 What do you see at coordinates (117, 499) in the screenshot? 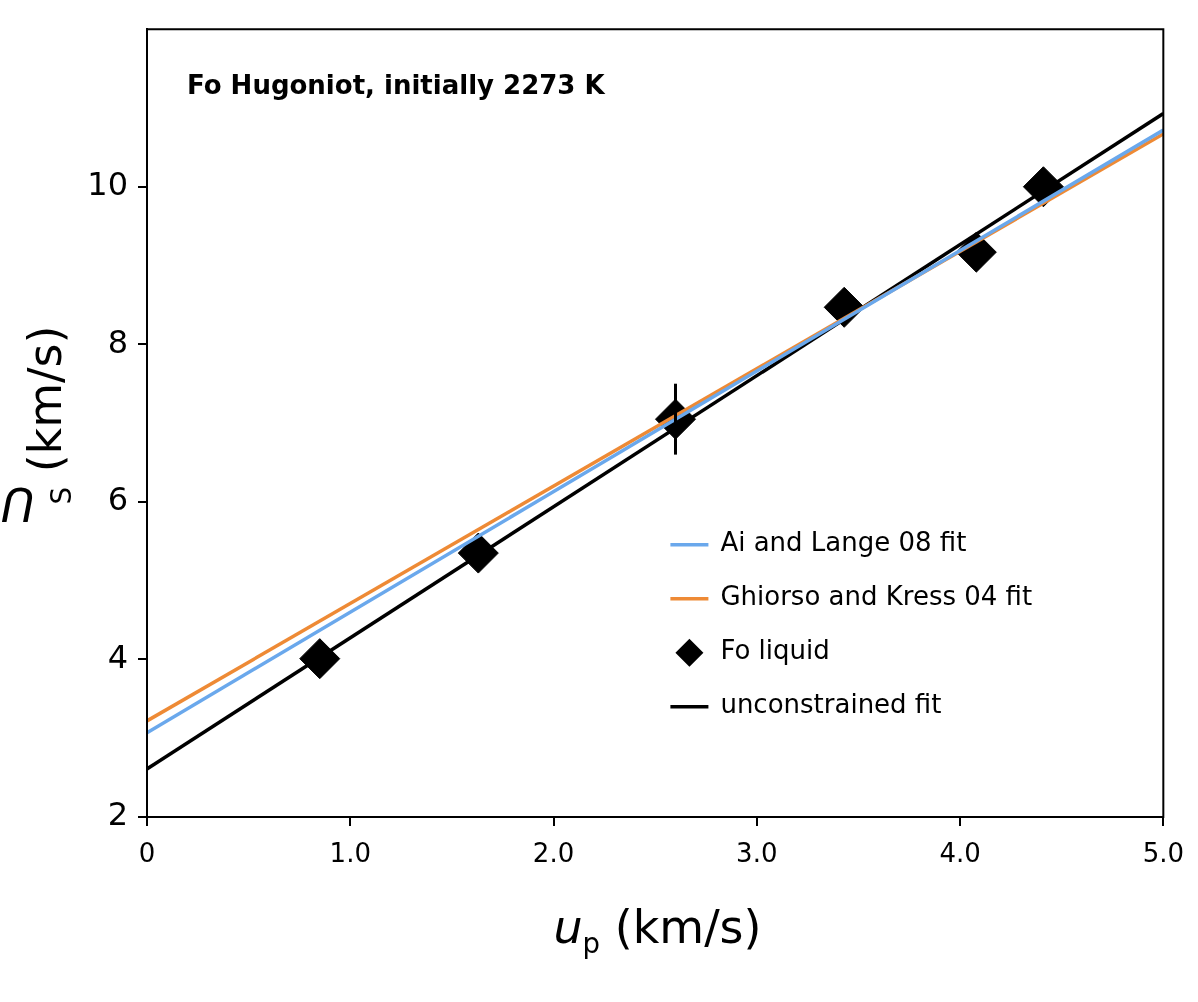
I see `y-tick-label: 6` at bounding box center [117, 499].